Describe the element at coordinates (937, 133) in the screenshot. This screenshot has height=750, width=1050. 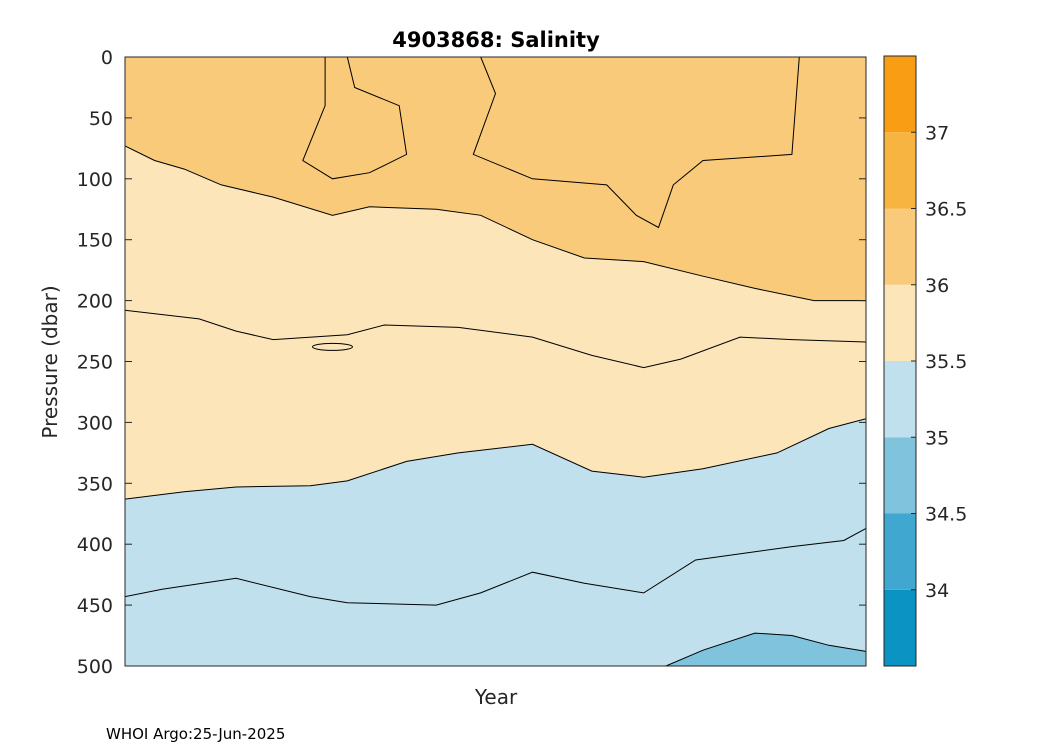
I see `colorbar-tick-label-37: 37` at that location.